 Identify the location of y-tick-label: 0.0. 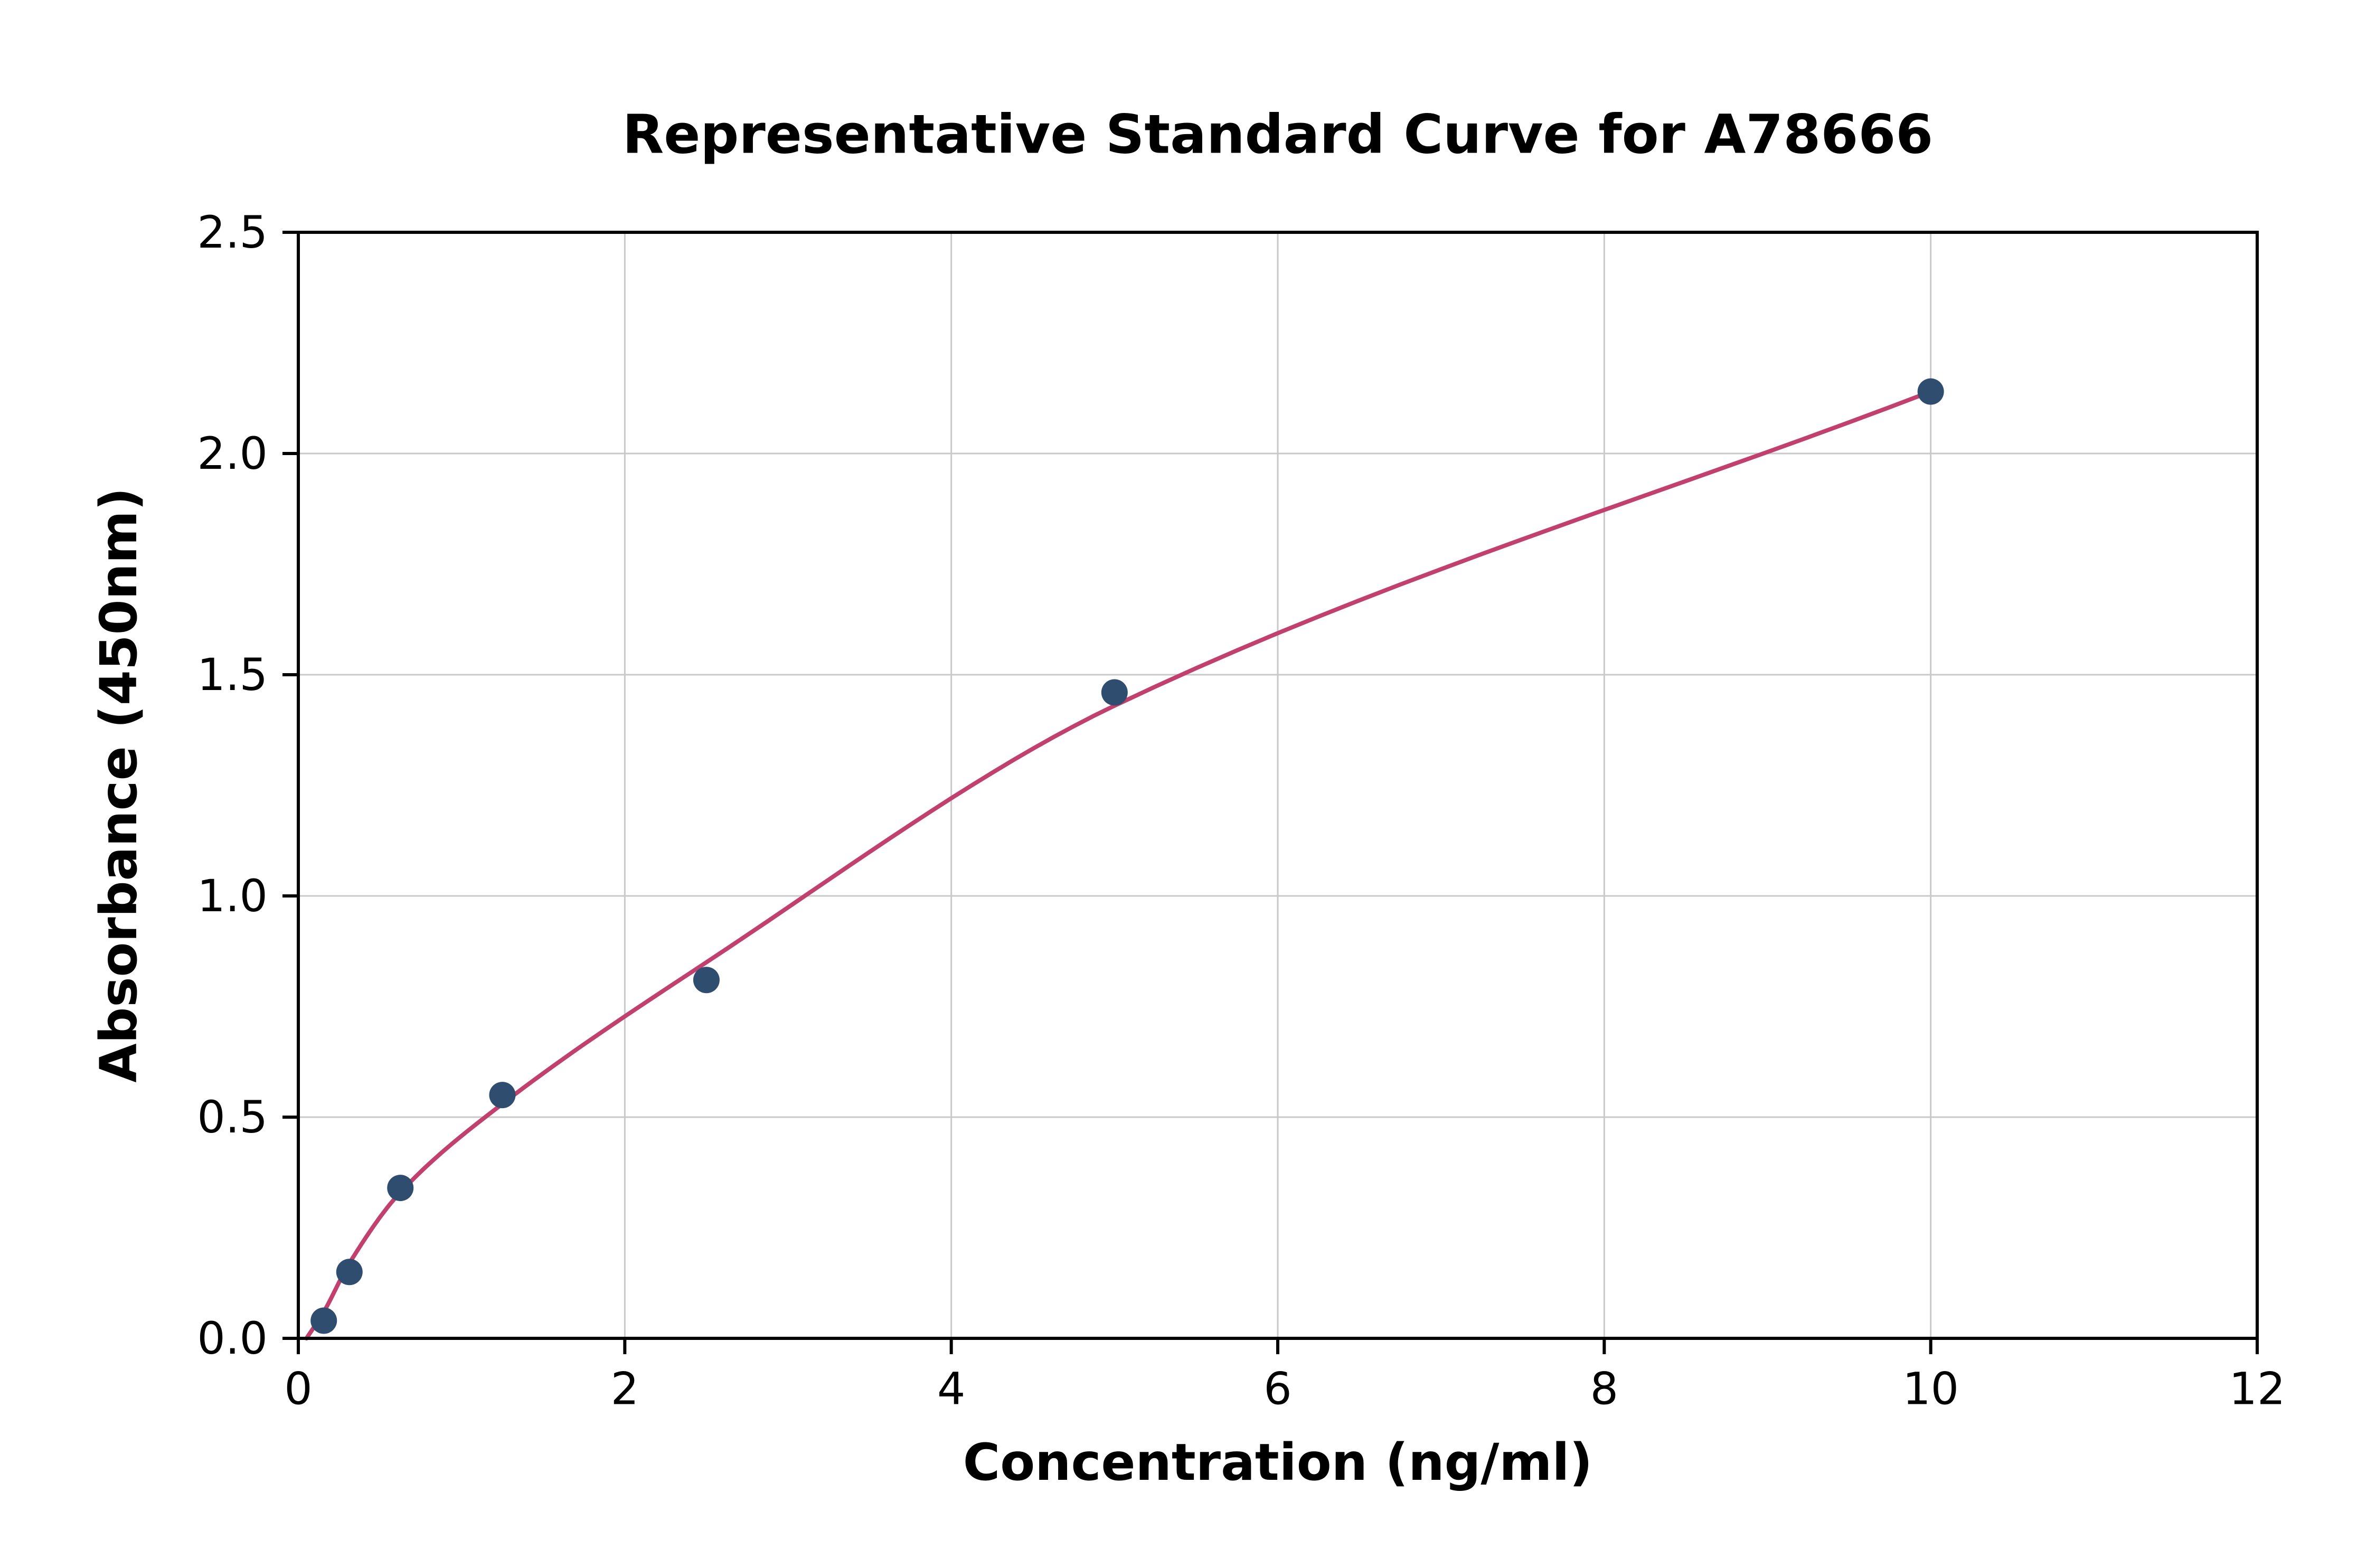
(233, 1338).